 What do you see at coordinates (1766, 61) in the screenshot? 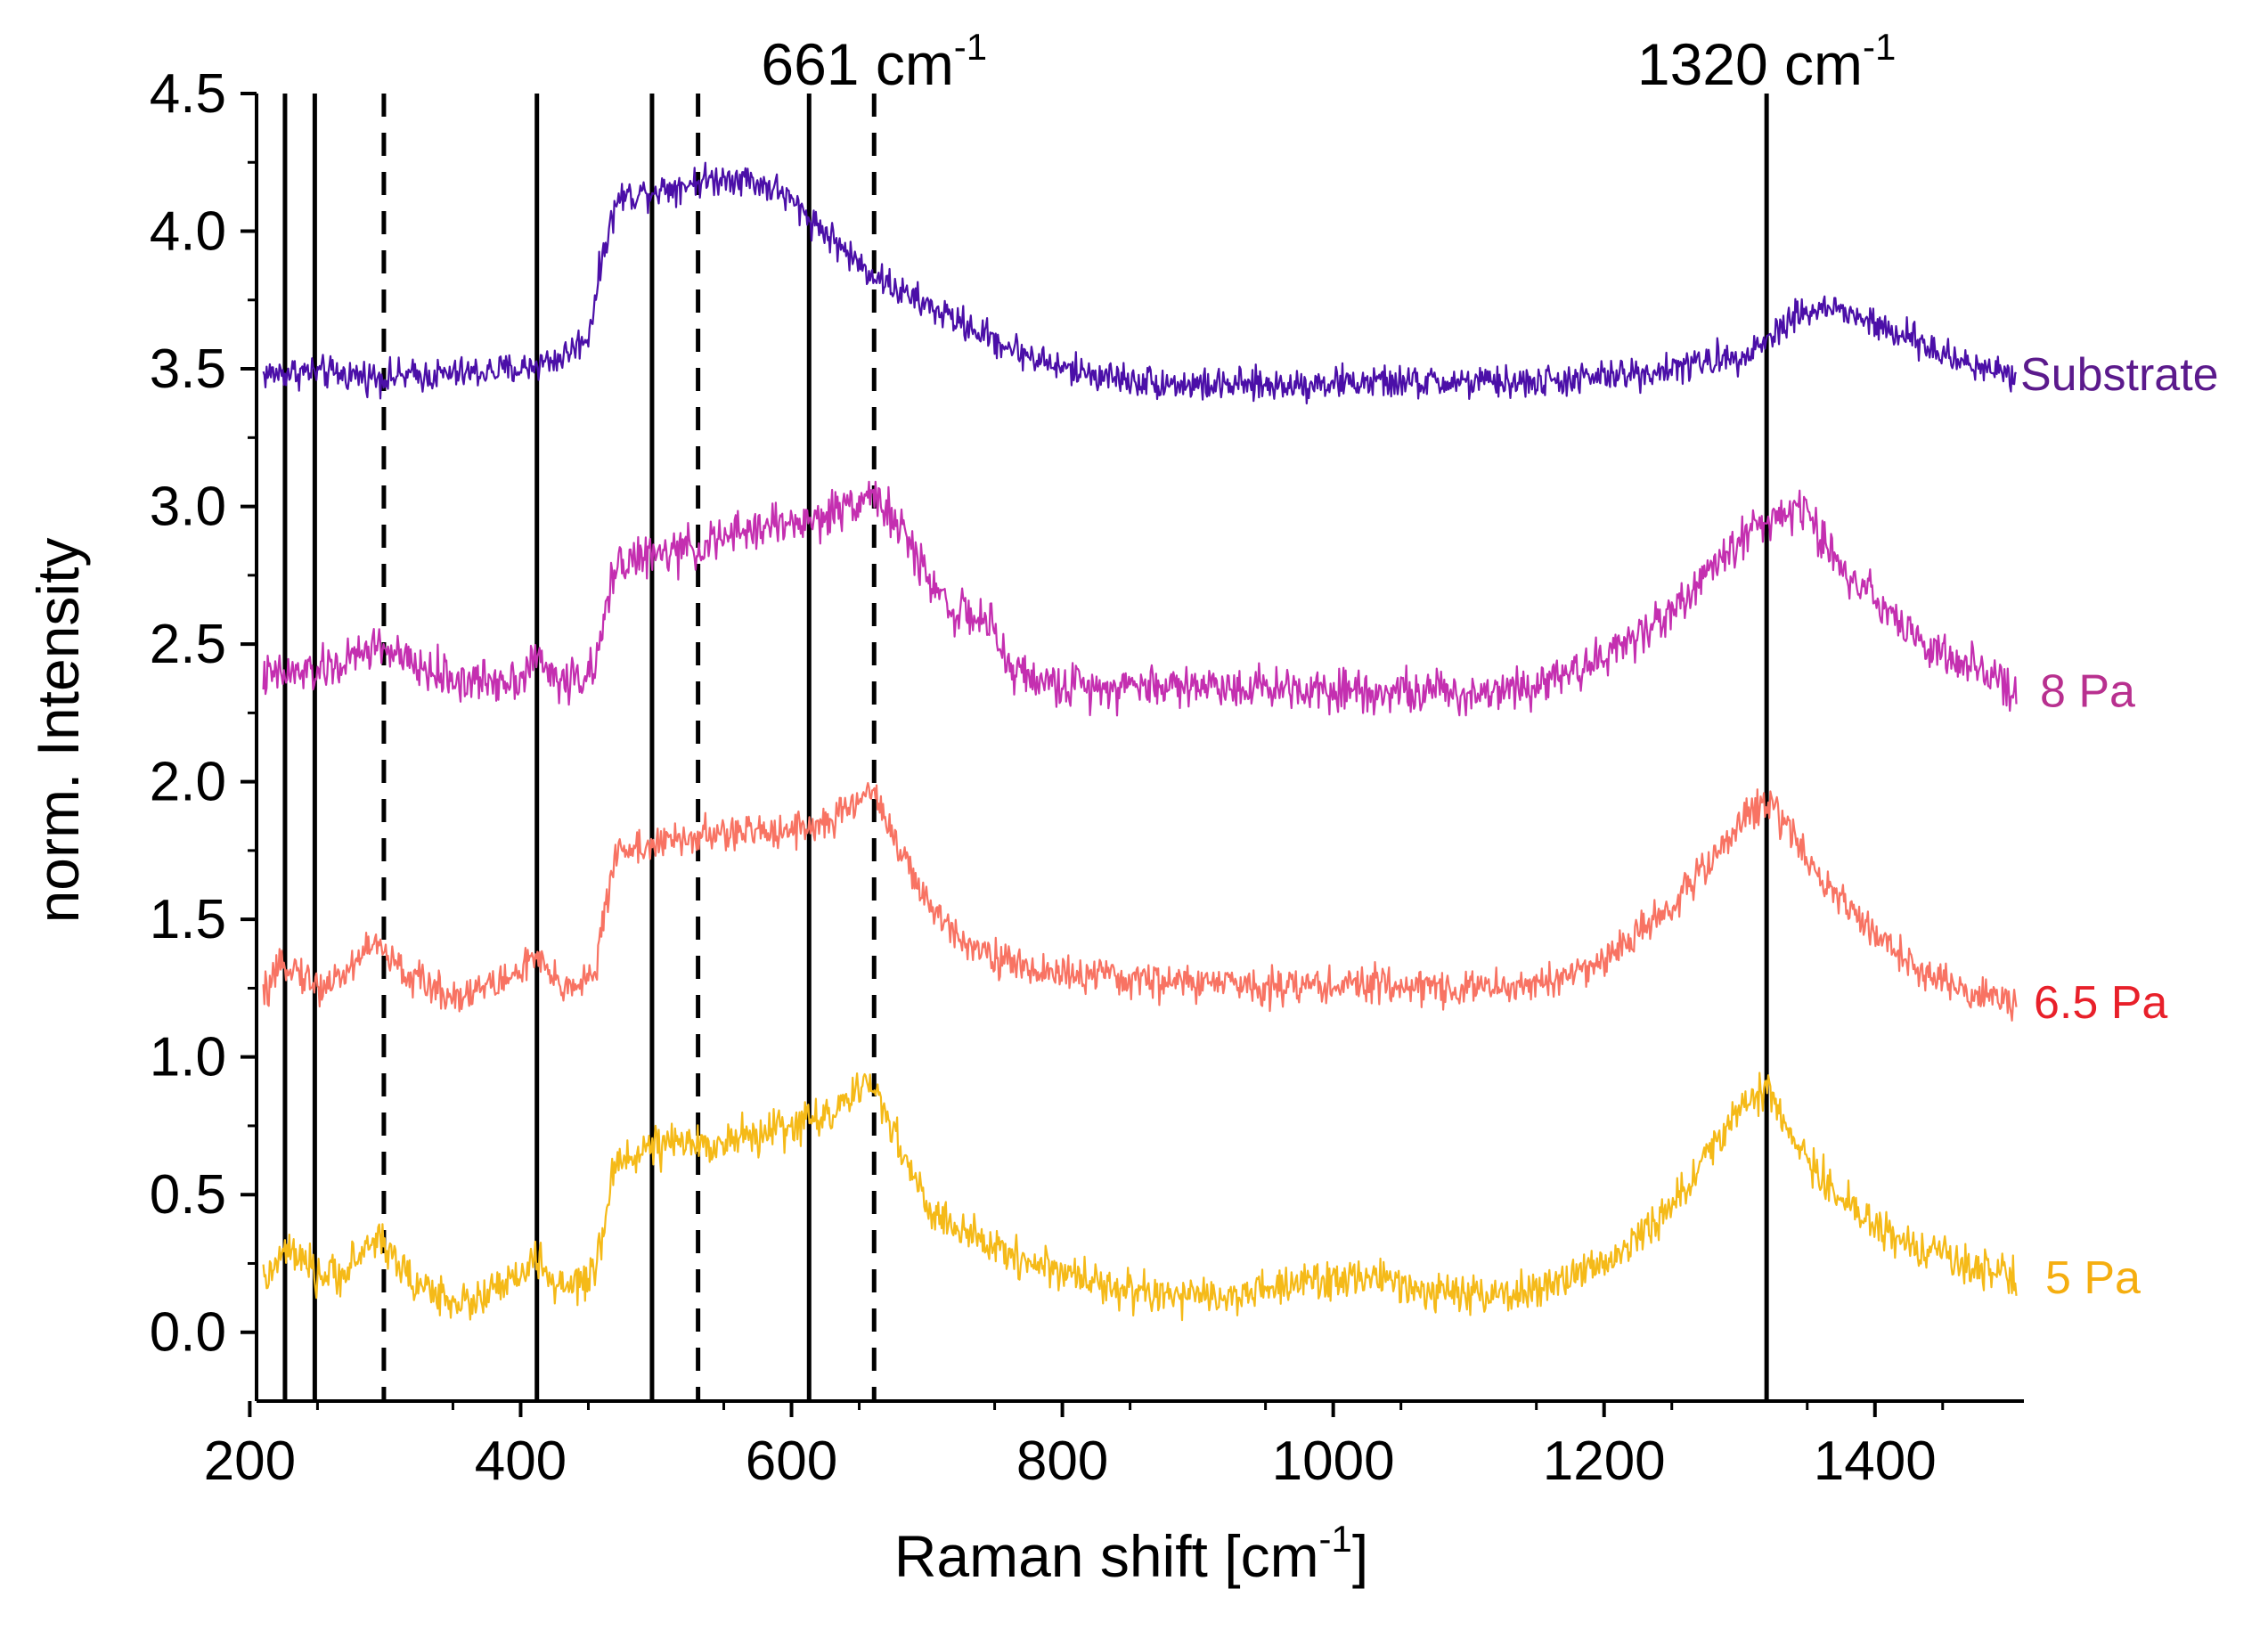
I see `annotation-1320: 1320 cm-1` at bounding box center [1766, 61].